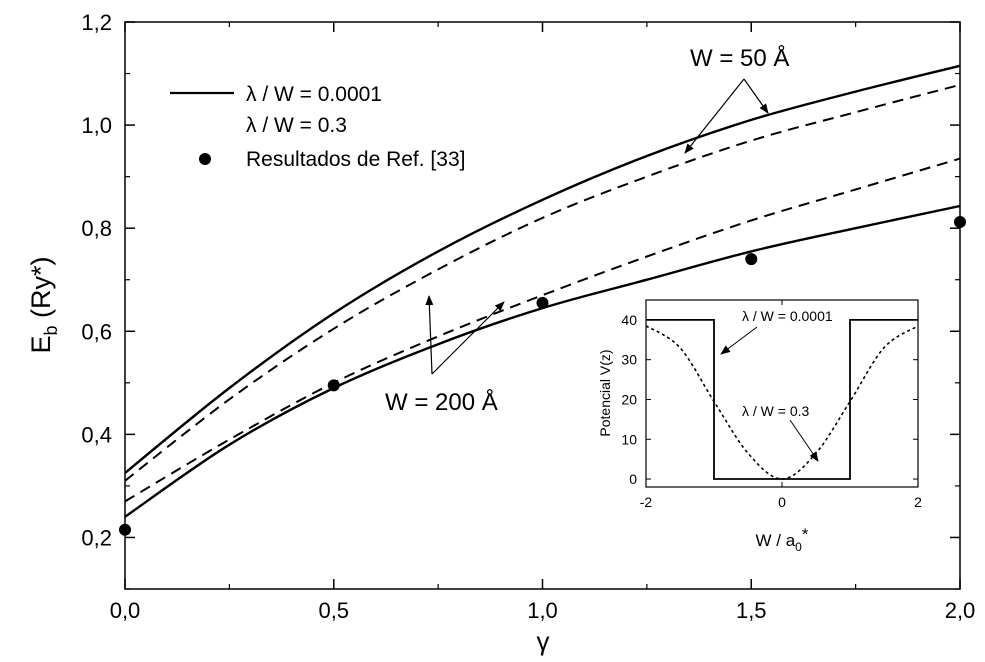 The height and width of the screenshot is (662, 985). Describe the element at coordinates (629, 399) in the screenshot. I see `inset-y-tick-label-2: 20` at that location.